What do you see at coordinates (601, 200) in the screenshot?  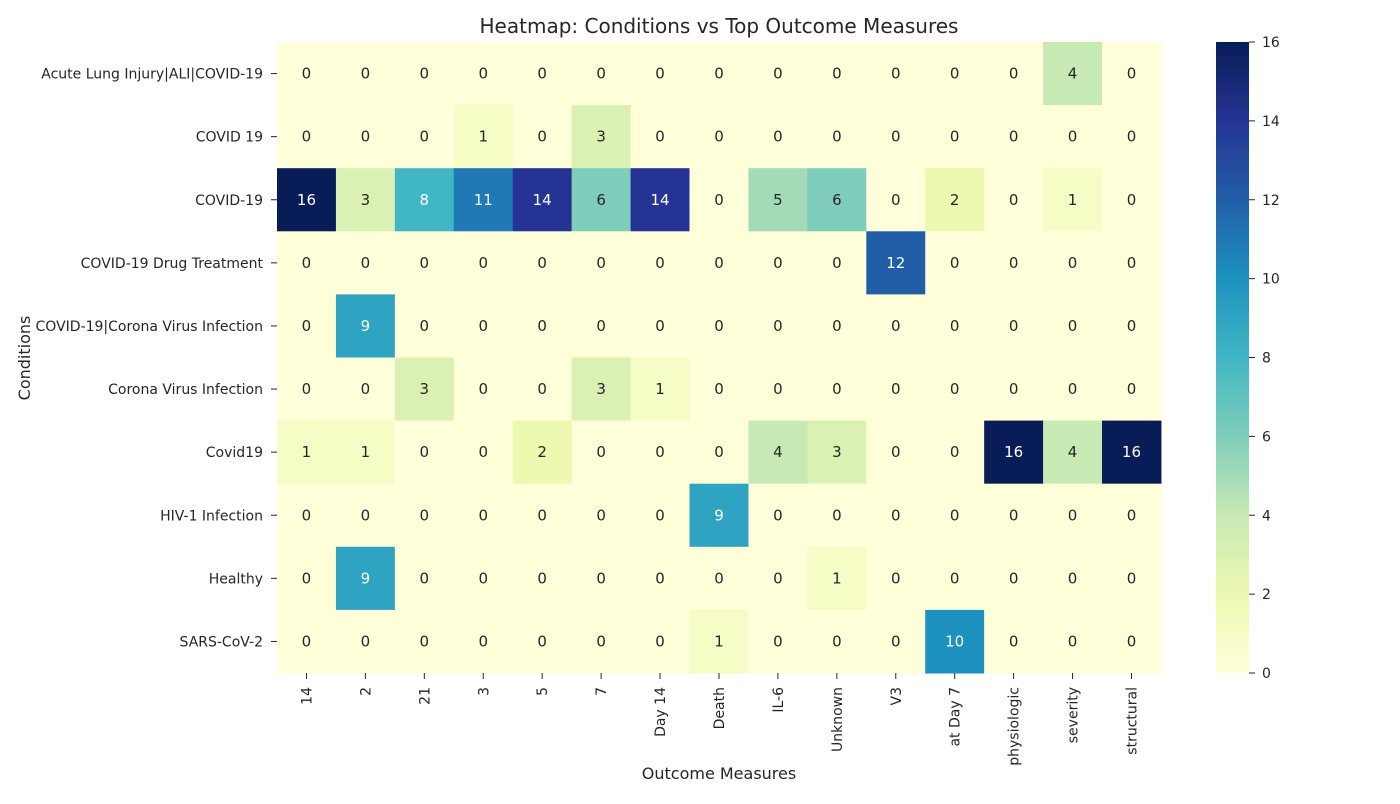 I see `cell-value-label: 6` at bounding box center [601, 200].